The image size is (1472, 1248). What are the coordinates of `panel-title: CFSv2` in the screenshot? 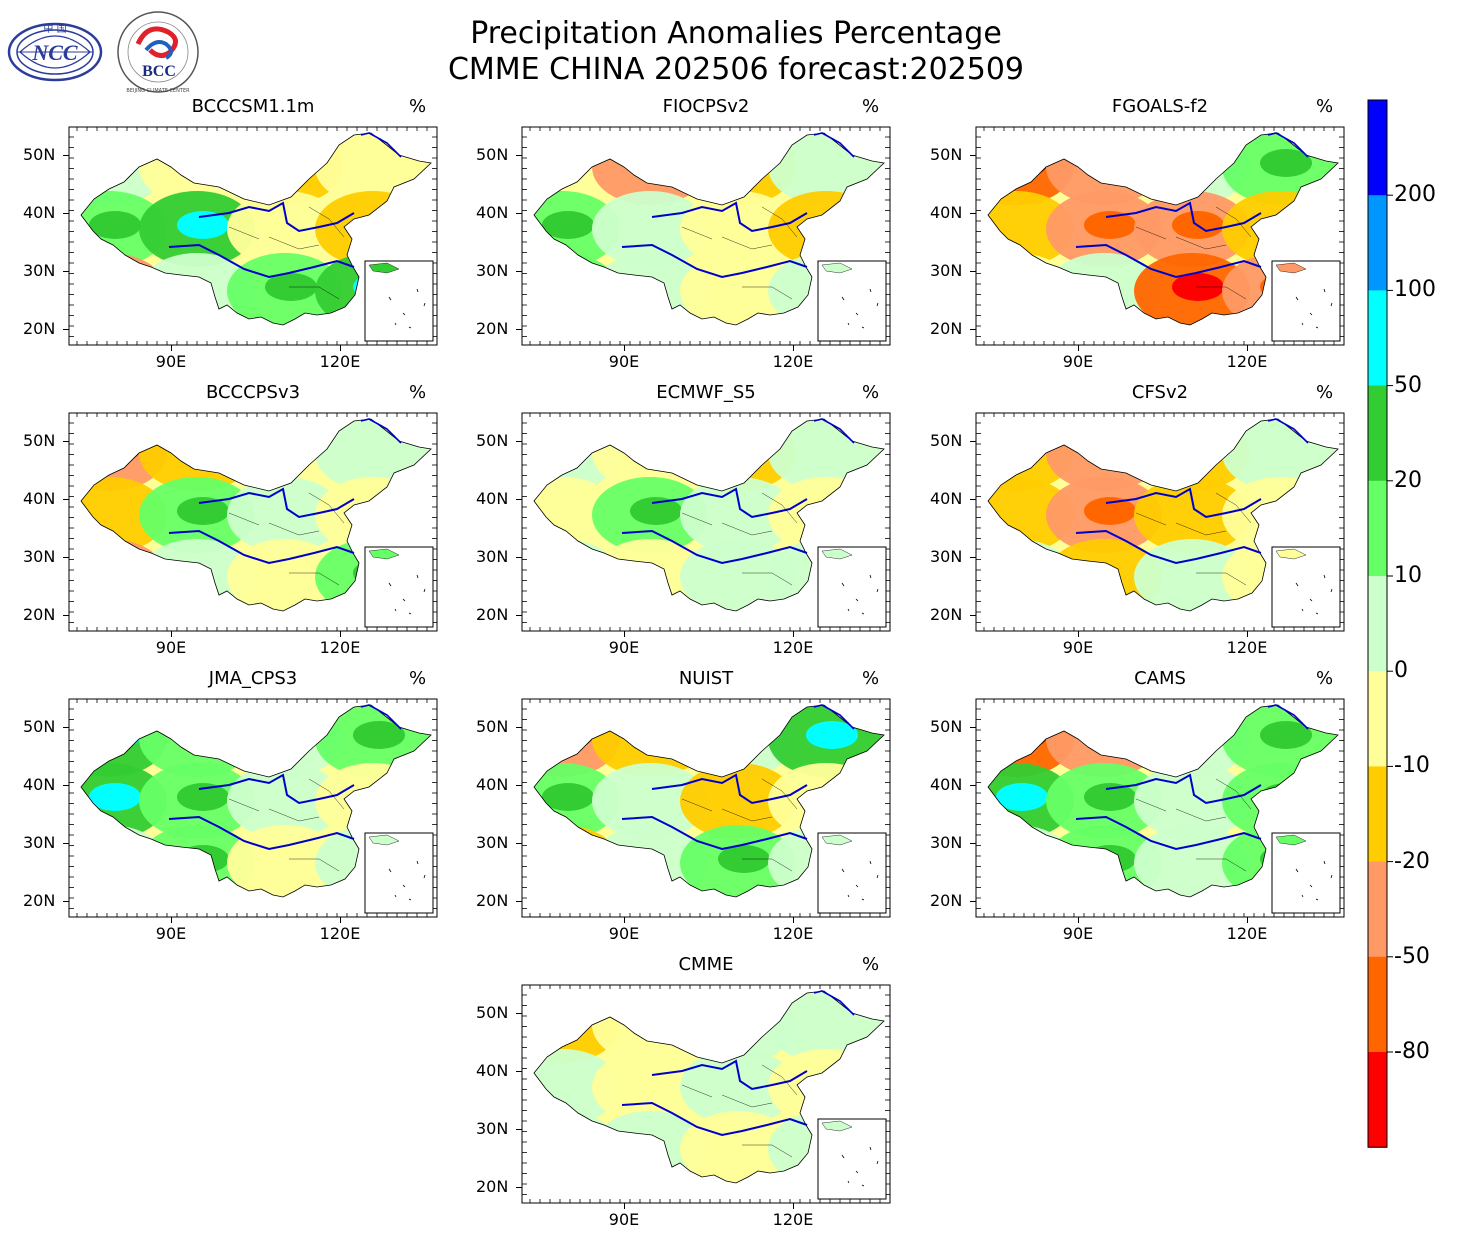 It's located at (1160, 392).